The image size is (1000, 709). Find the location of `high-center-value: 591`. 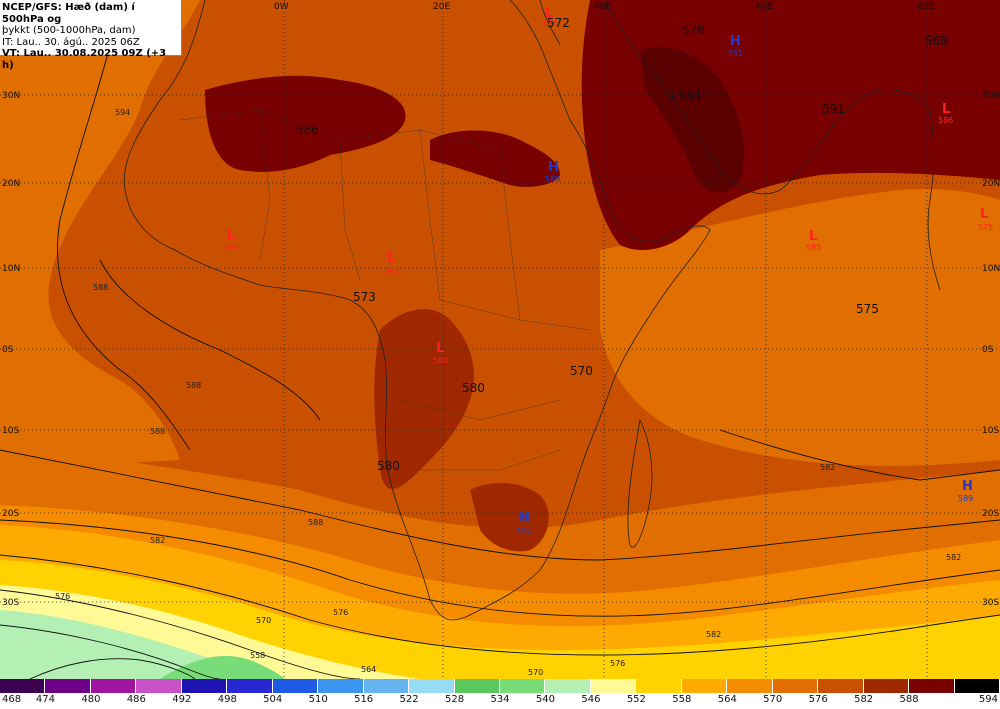

high-center-value: 591 is located at coordinates (735, 53).